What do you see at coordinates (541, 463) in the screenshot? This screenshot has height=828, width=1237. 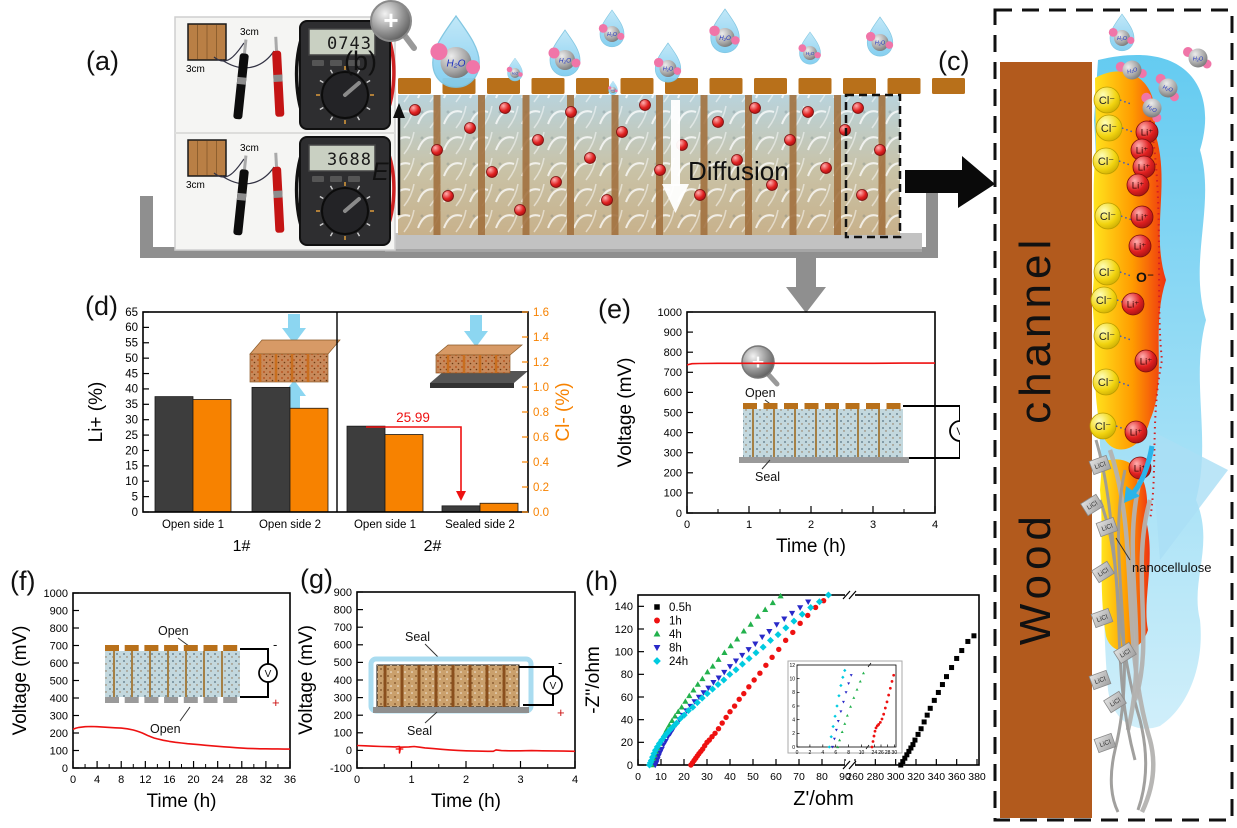 I see `svg-text: 0.4` at bounding box center [541, 463].